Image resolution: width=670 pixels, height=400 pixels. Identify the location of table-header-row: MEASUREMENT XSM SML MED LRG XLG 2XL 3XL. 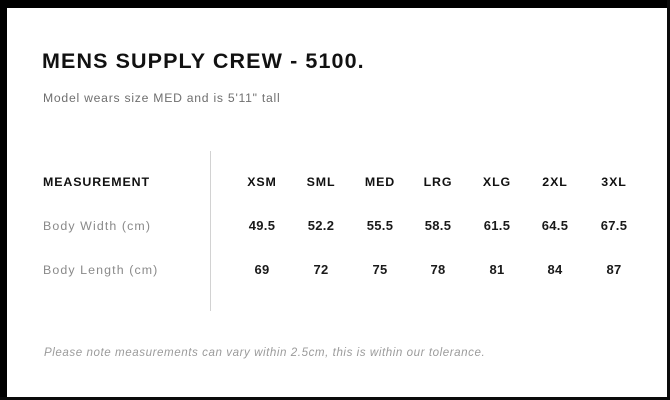
(337, 182).